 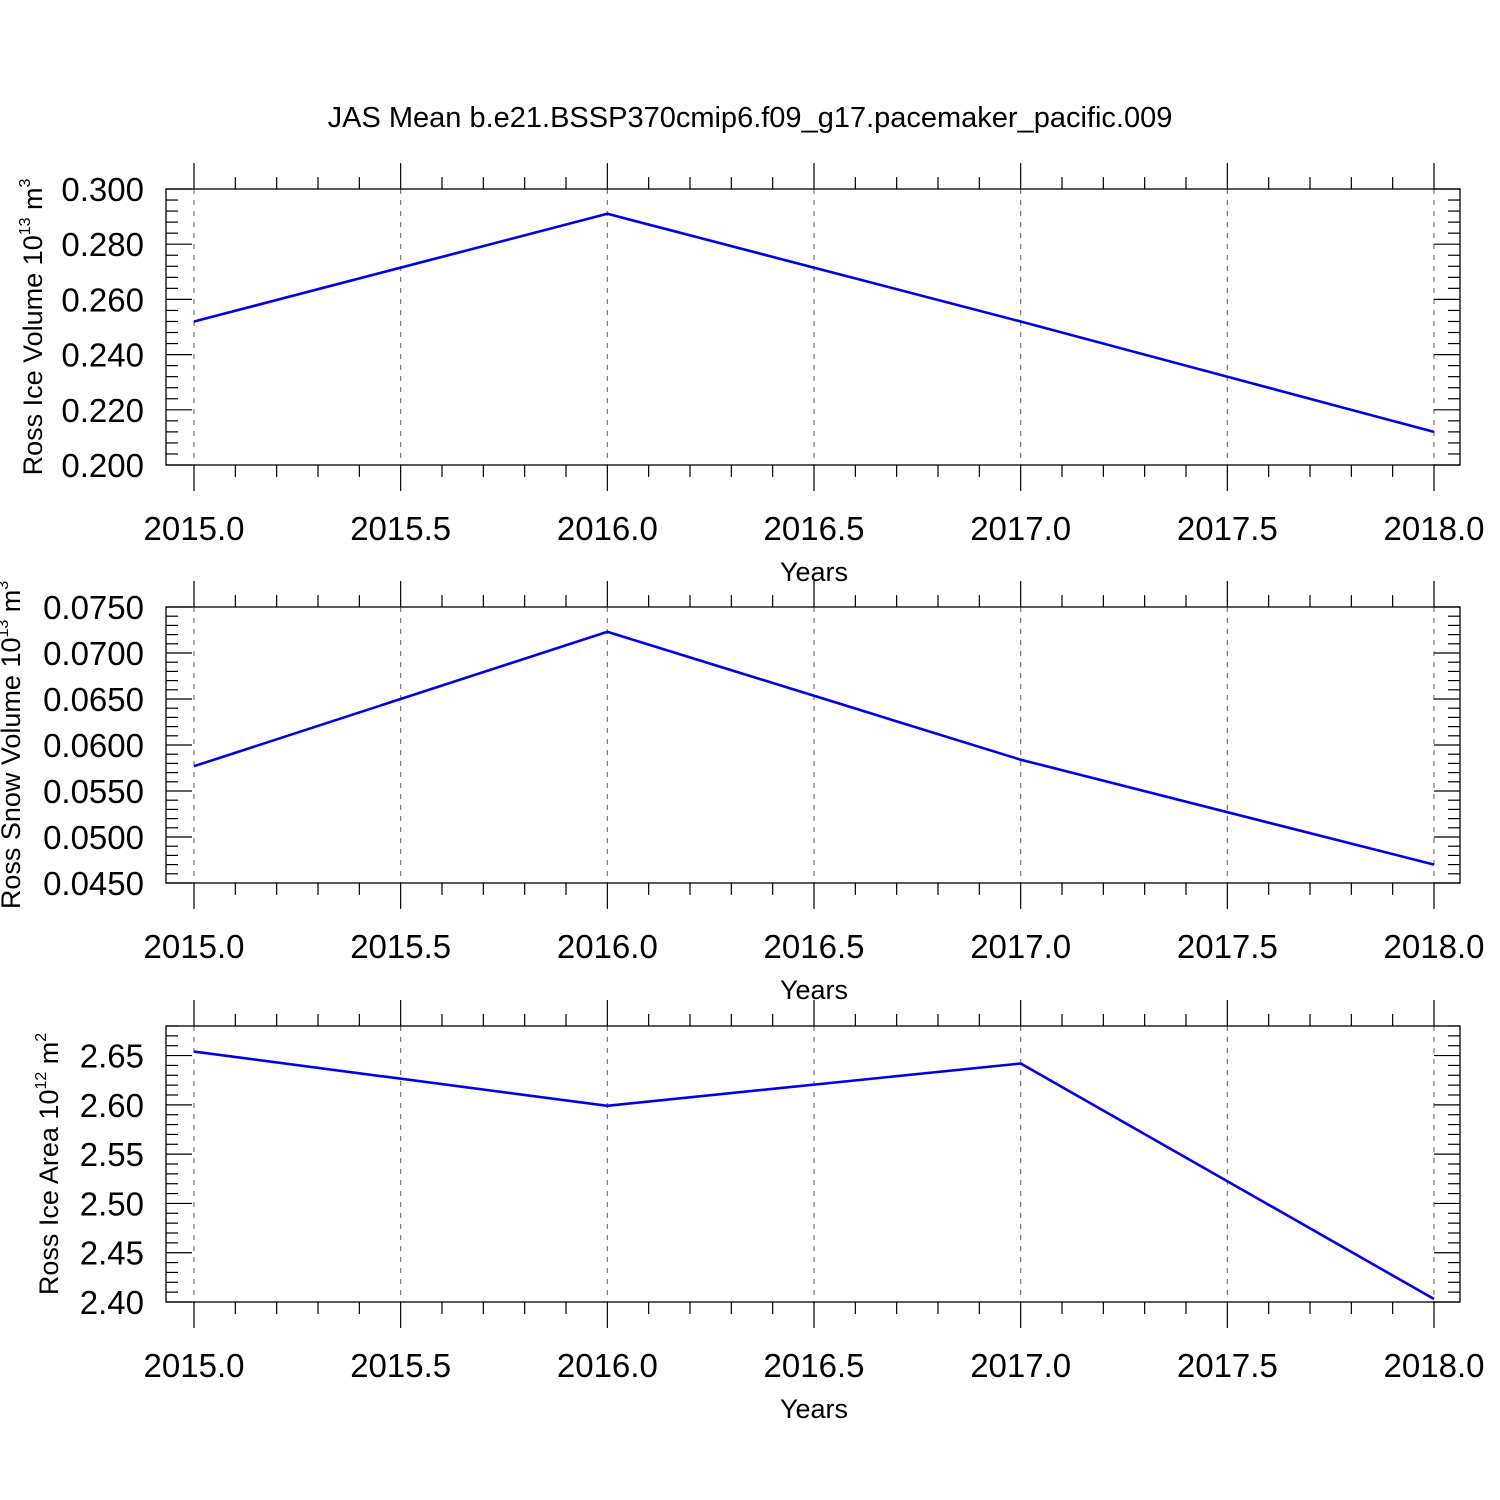 I want to click on y-tick-label: 0.0750, so click(x=93, y=607).